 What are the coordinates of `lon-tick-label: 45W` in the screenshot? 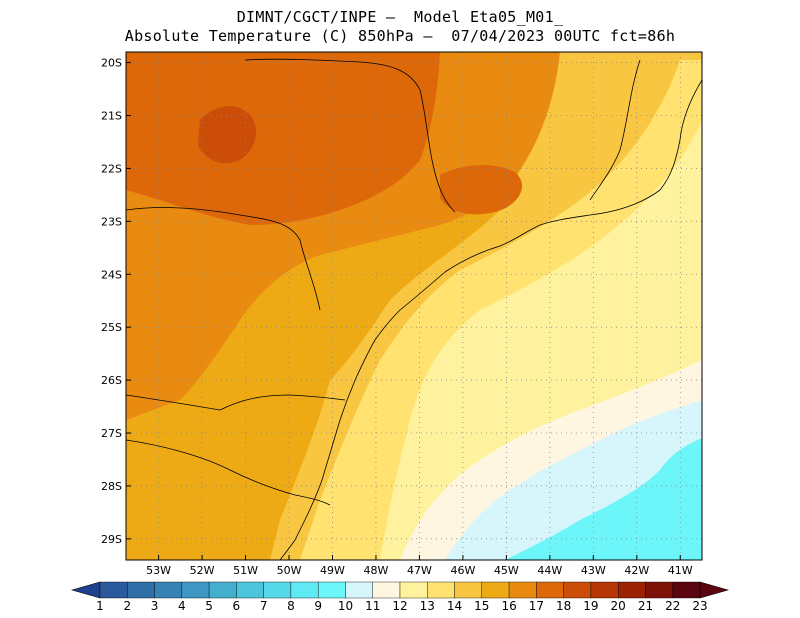 It's located at (506, 570).